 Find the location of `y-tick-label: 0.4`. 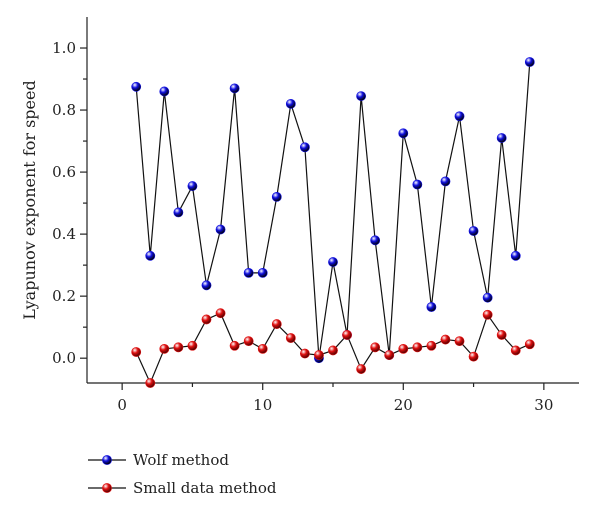

y-tick-label: 0.4 is located at coordinates (64, 234).